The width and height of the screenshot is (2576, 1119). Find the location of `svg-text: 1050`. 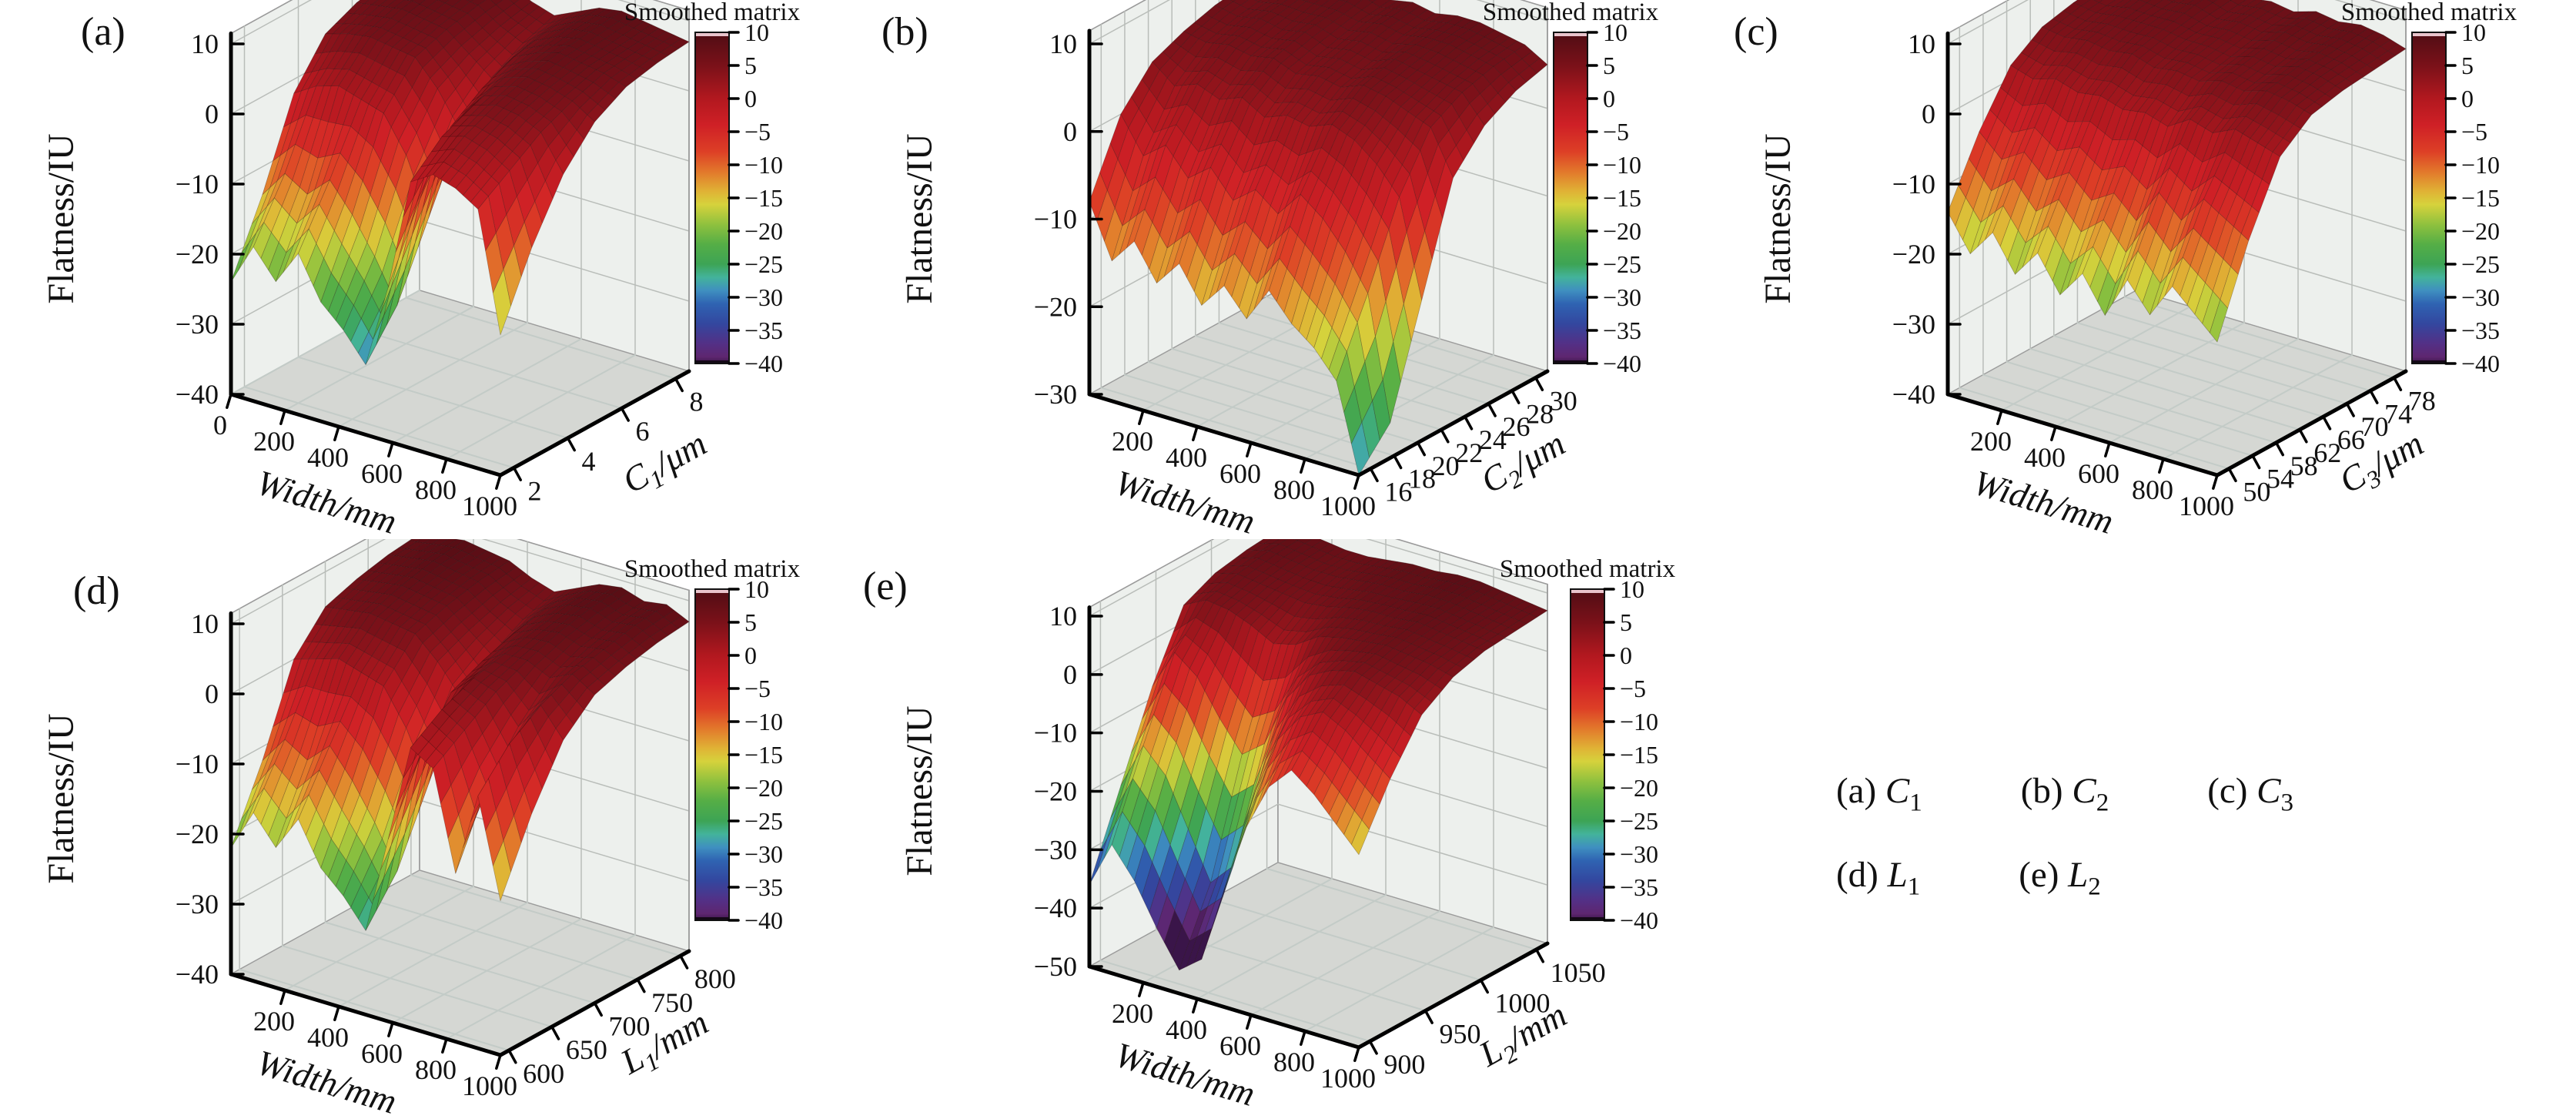

svg-text: 1050 is located at coordinates (1579, 972).